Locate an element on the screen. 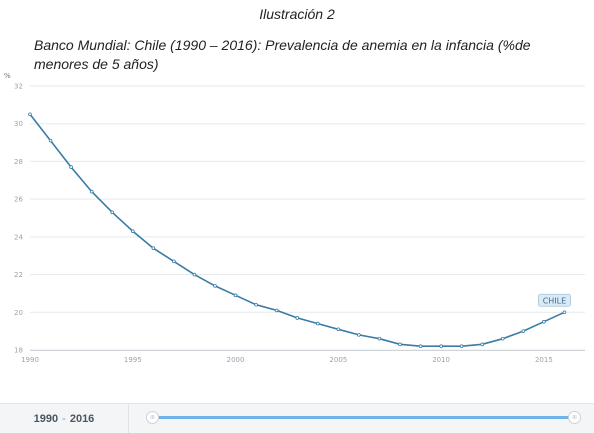 The width and height of the screenshot is (594, 433). y-tick-label: 32 is located at coordinates (18, 87).